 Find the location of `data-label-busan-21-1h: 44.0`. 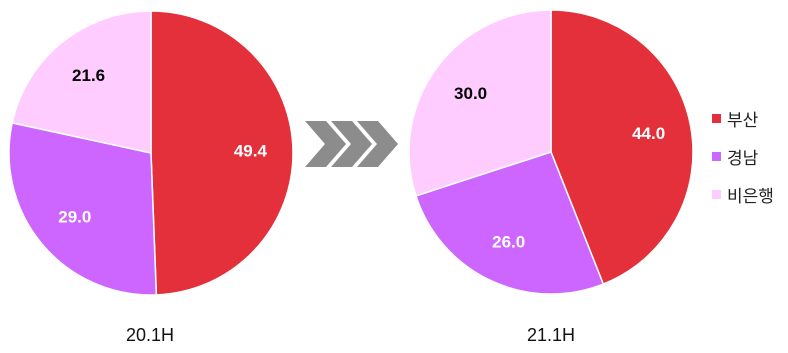

data-label-busan-21-1h: 44.0 is located at coordinates (648, 133).